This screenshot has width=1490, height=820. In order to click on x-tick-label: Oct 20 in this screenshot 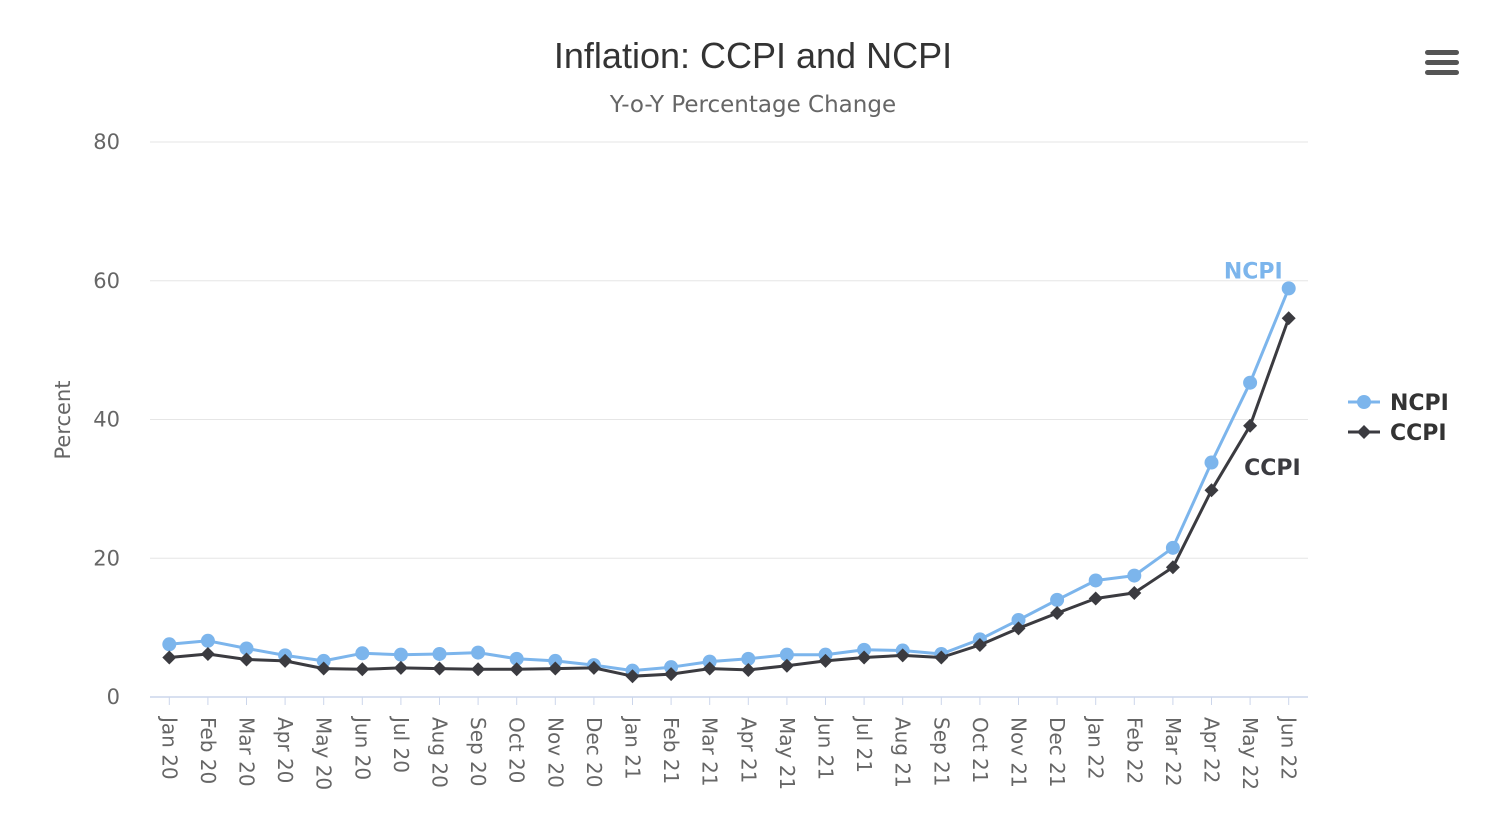, I will do `click(517, 750)`.